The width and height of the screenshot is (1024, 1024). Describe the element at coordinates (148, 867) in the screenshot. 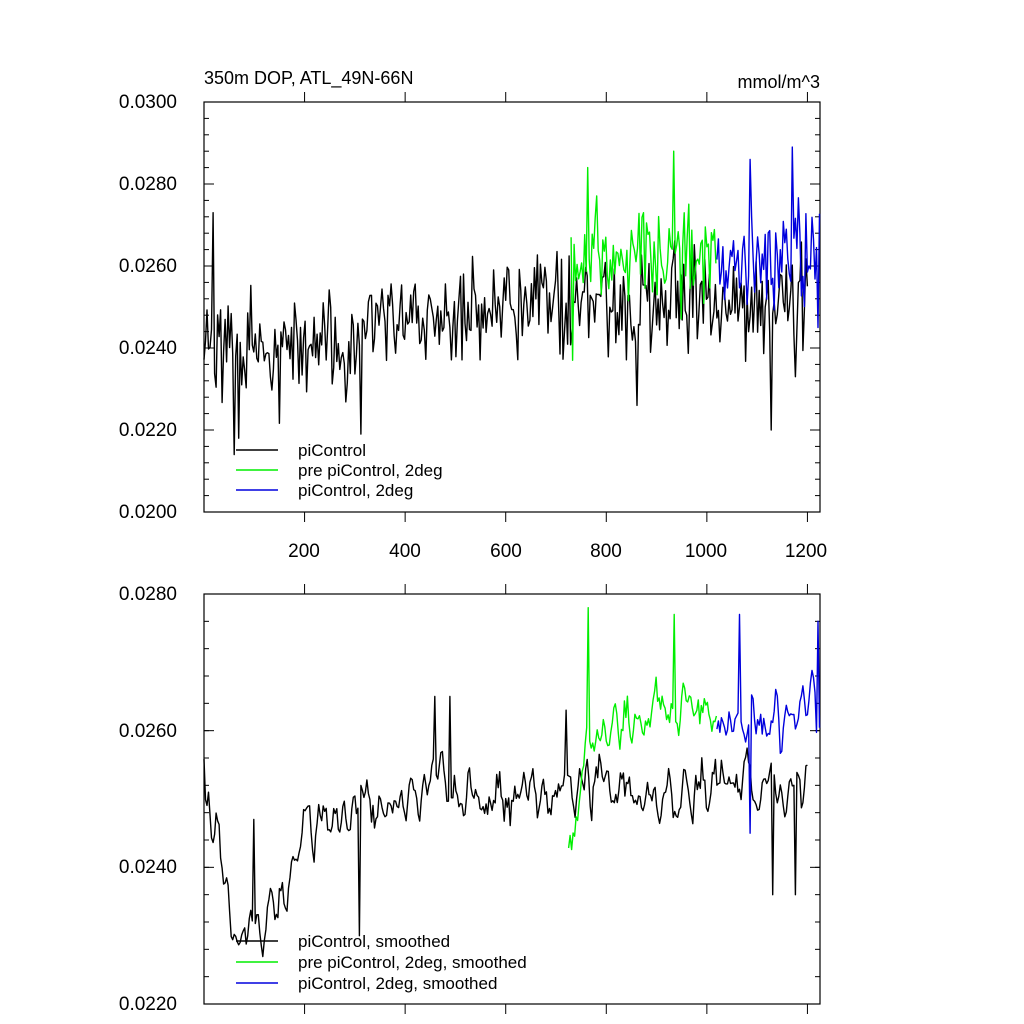

I see `bottom-y-tick-label: 0.0240` at that location.